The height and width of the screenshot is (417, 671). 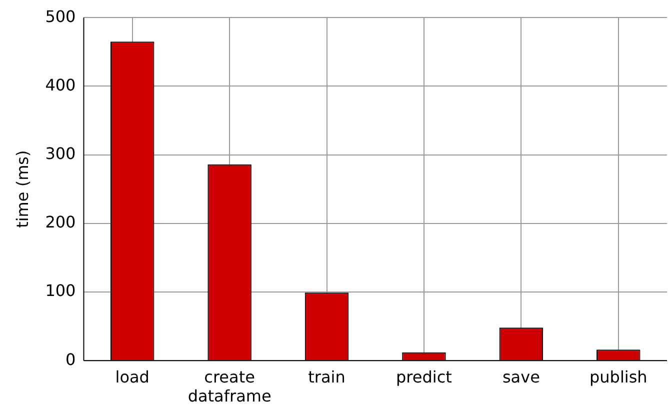 I want to click on x-tick-label: create dataframe, so click(x=230, y=386).